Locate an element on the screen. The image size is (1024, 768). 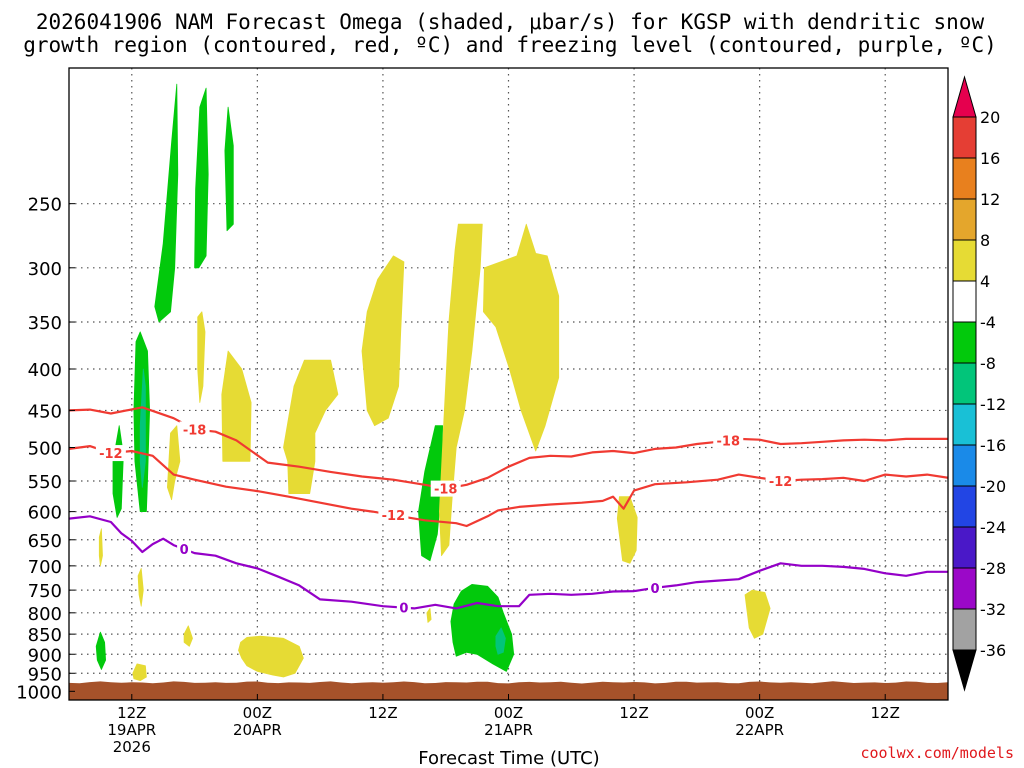
y-tick-label: 600 is located at coordinates (45, 513).